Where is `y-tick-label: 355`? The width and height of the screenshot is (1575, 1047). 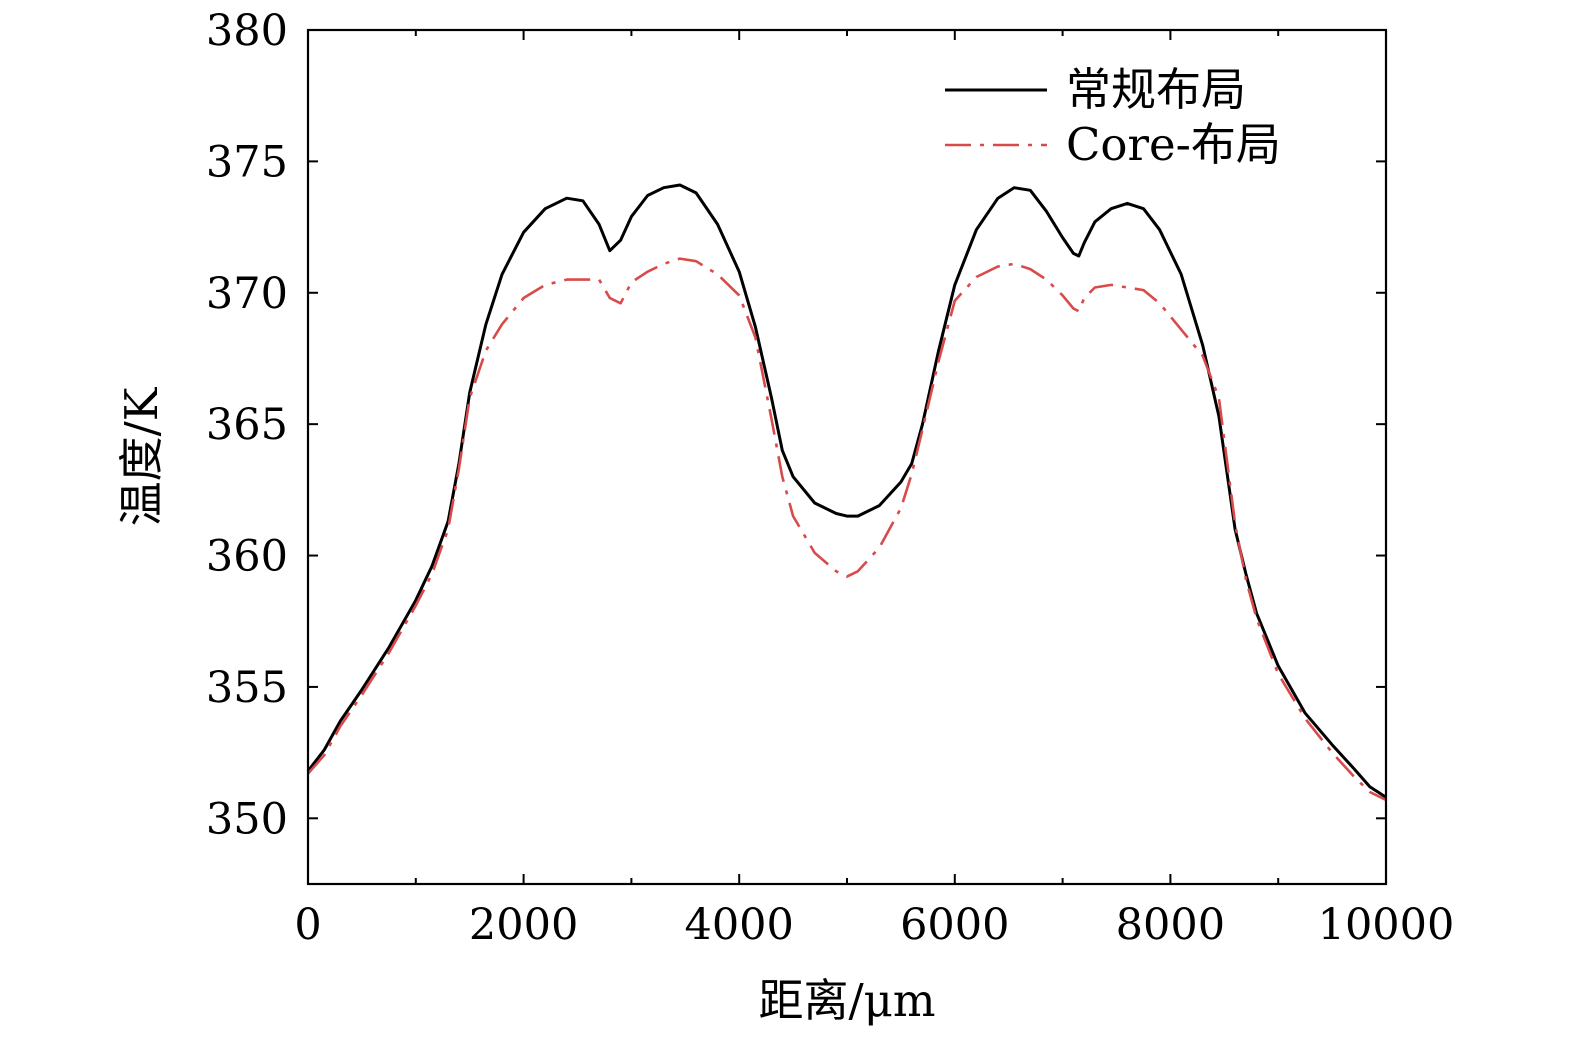 y-tick-label: 355 is located at coordinates (247, 688).